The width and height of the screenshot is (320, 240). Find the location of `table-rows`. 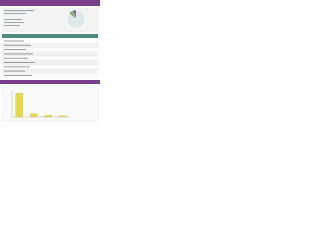

table-rows is located at coordinates (50, 58).